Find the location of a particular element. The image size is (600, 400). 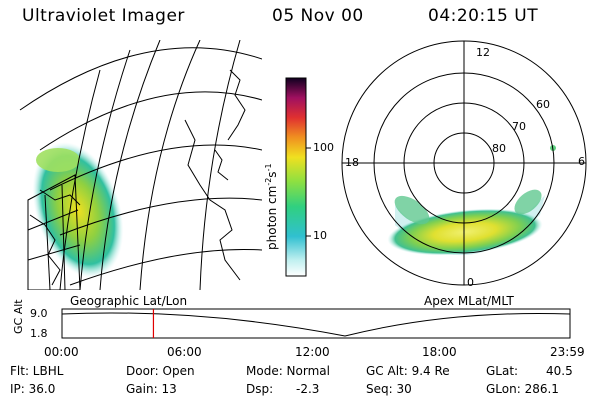

mlt-label-6: 6 is located at coordinates (581, 161).